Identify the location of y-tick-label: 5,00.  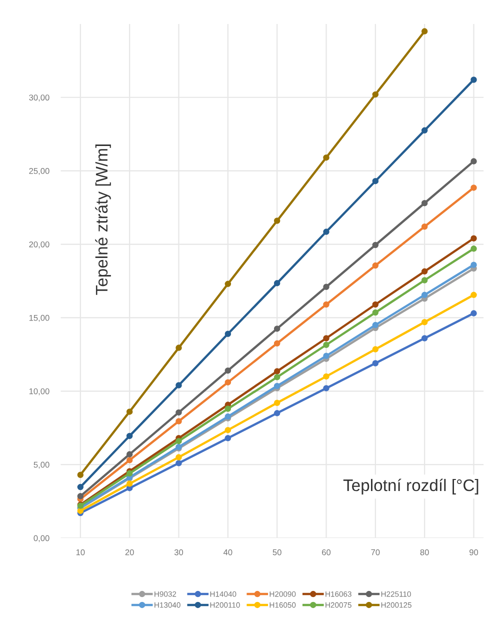
(42, 465).